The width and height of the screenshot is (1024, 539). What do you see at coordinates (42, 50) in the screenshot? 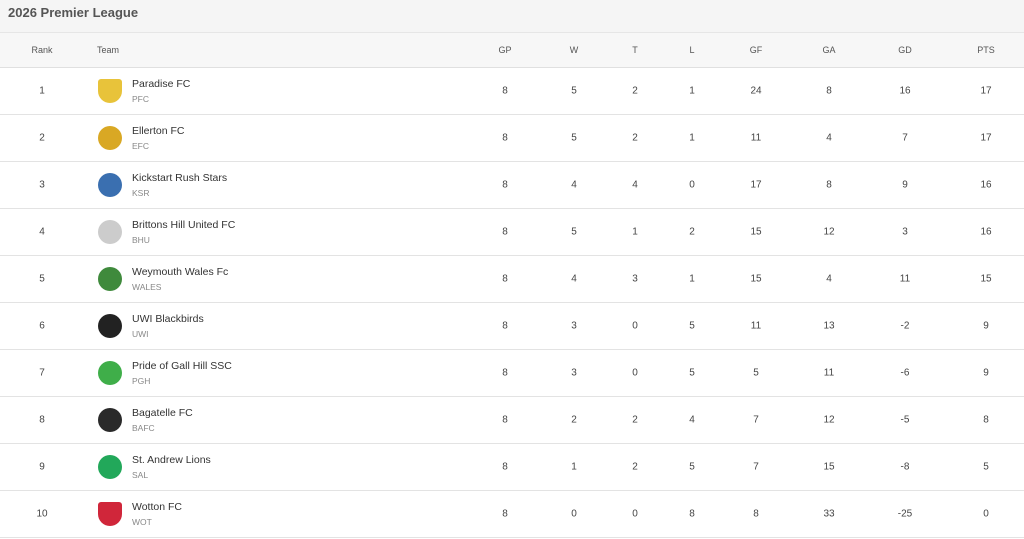
I see `col-rank: Rank` at bounding box center [42, 50].